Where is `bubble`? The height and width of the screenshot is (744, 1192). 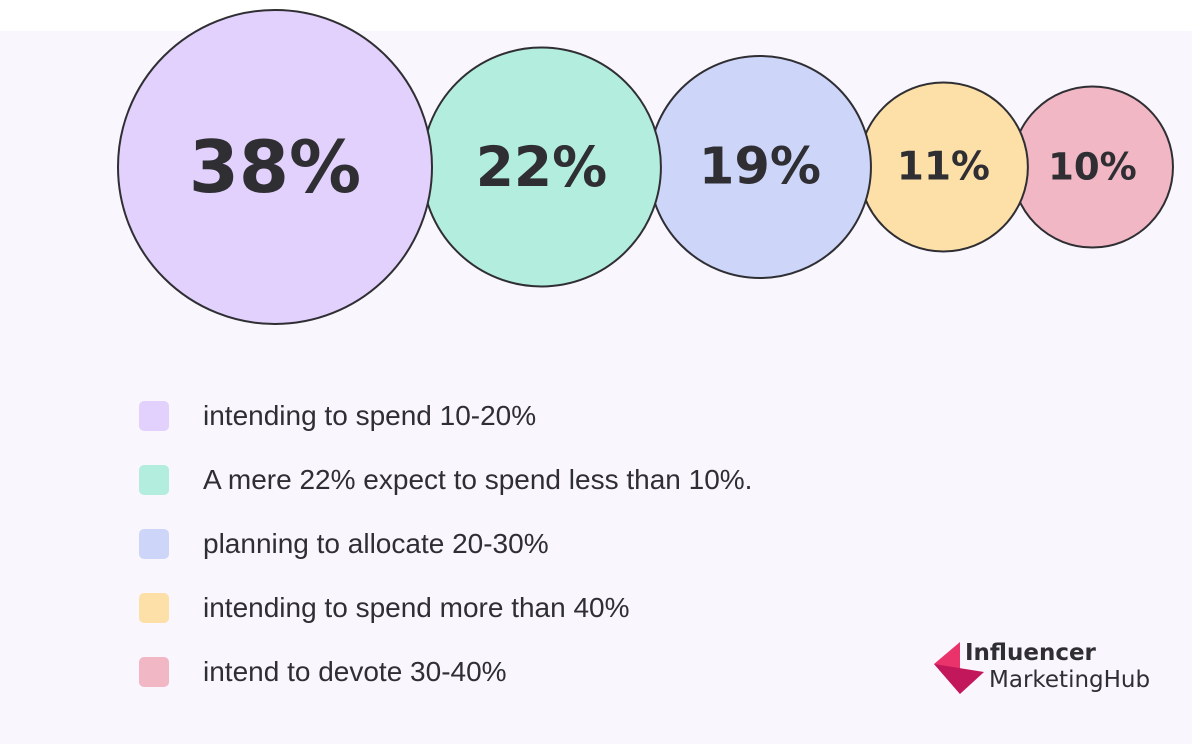 bubble is located at coordinates (275, 167).